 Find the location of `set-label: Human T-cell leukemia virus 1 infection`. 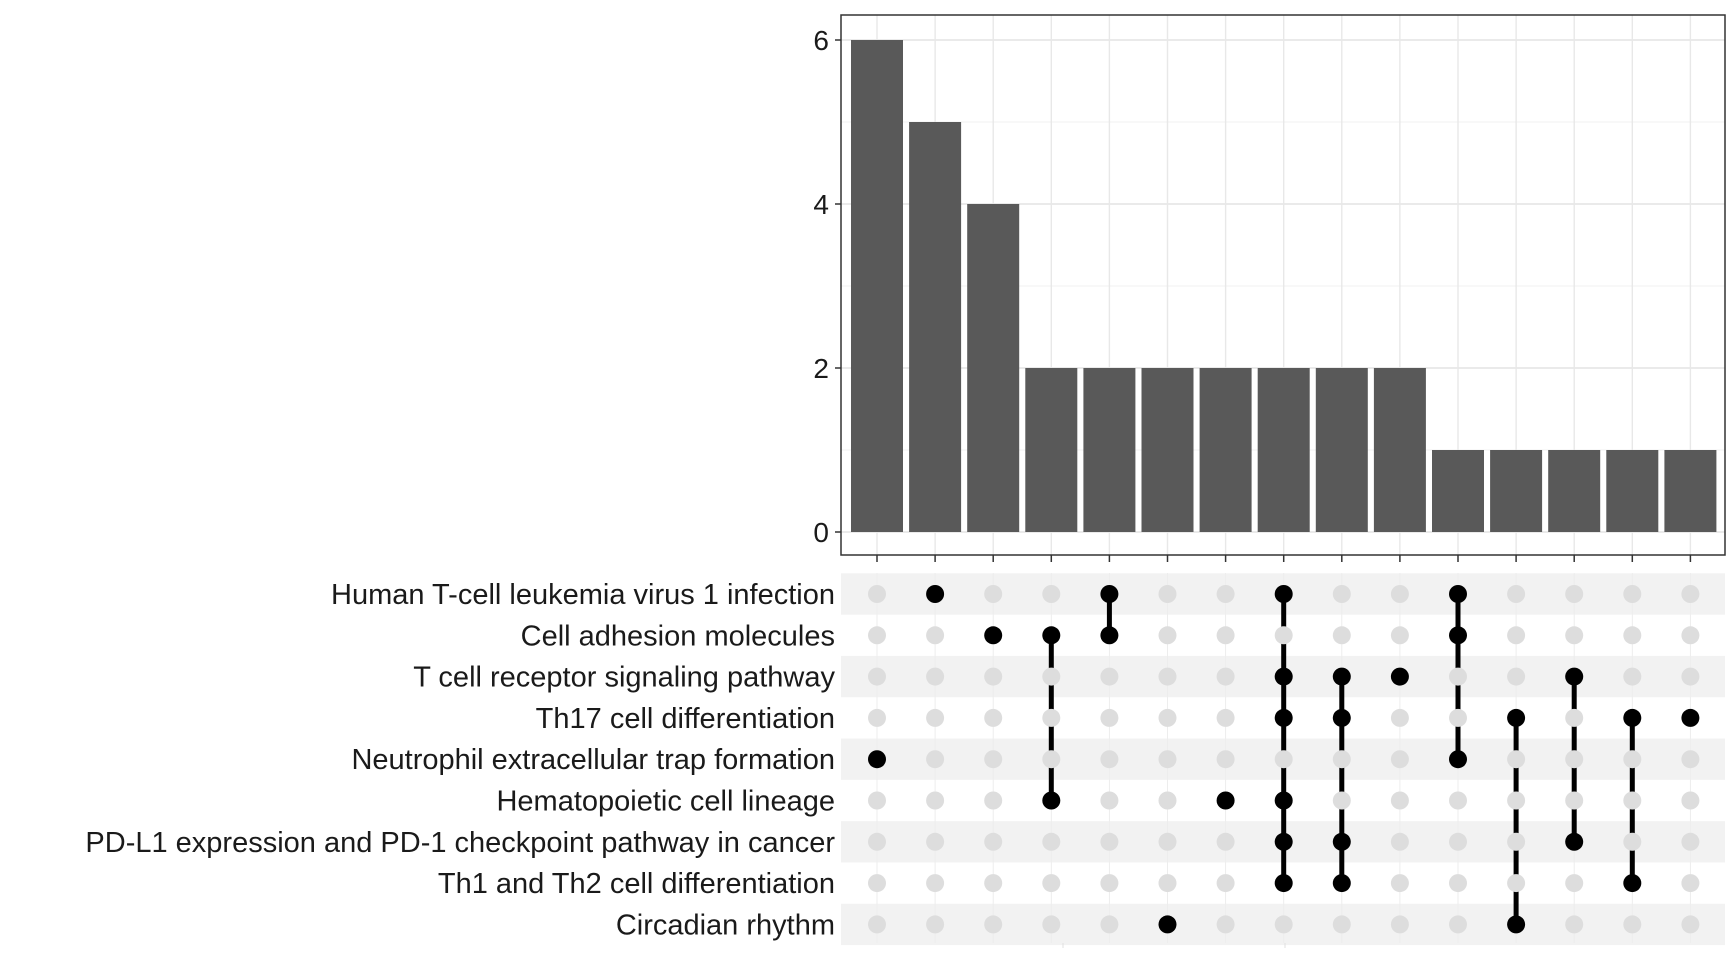

set-label: Human T-cell leukemia virus 1 infection is located at coordinates (583, 595).